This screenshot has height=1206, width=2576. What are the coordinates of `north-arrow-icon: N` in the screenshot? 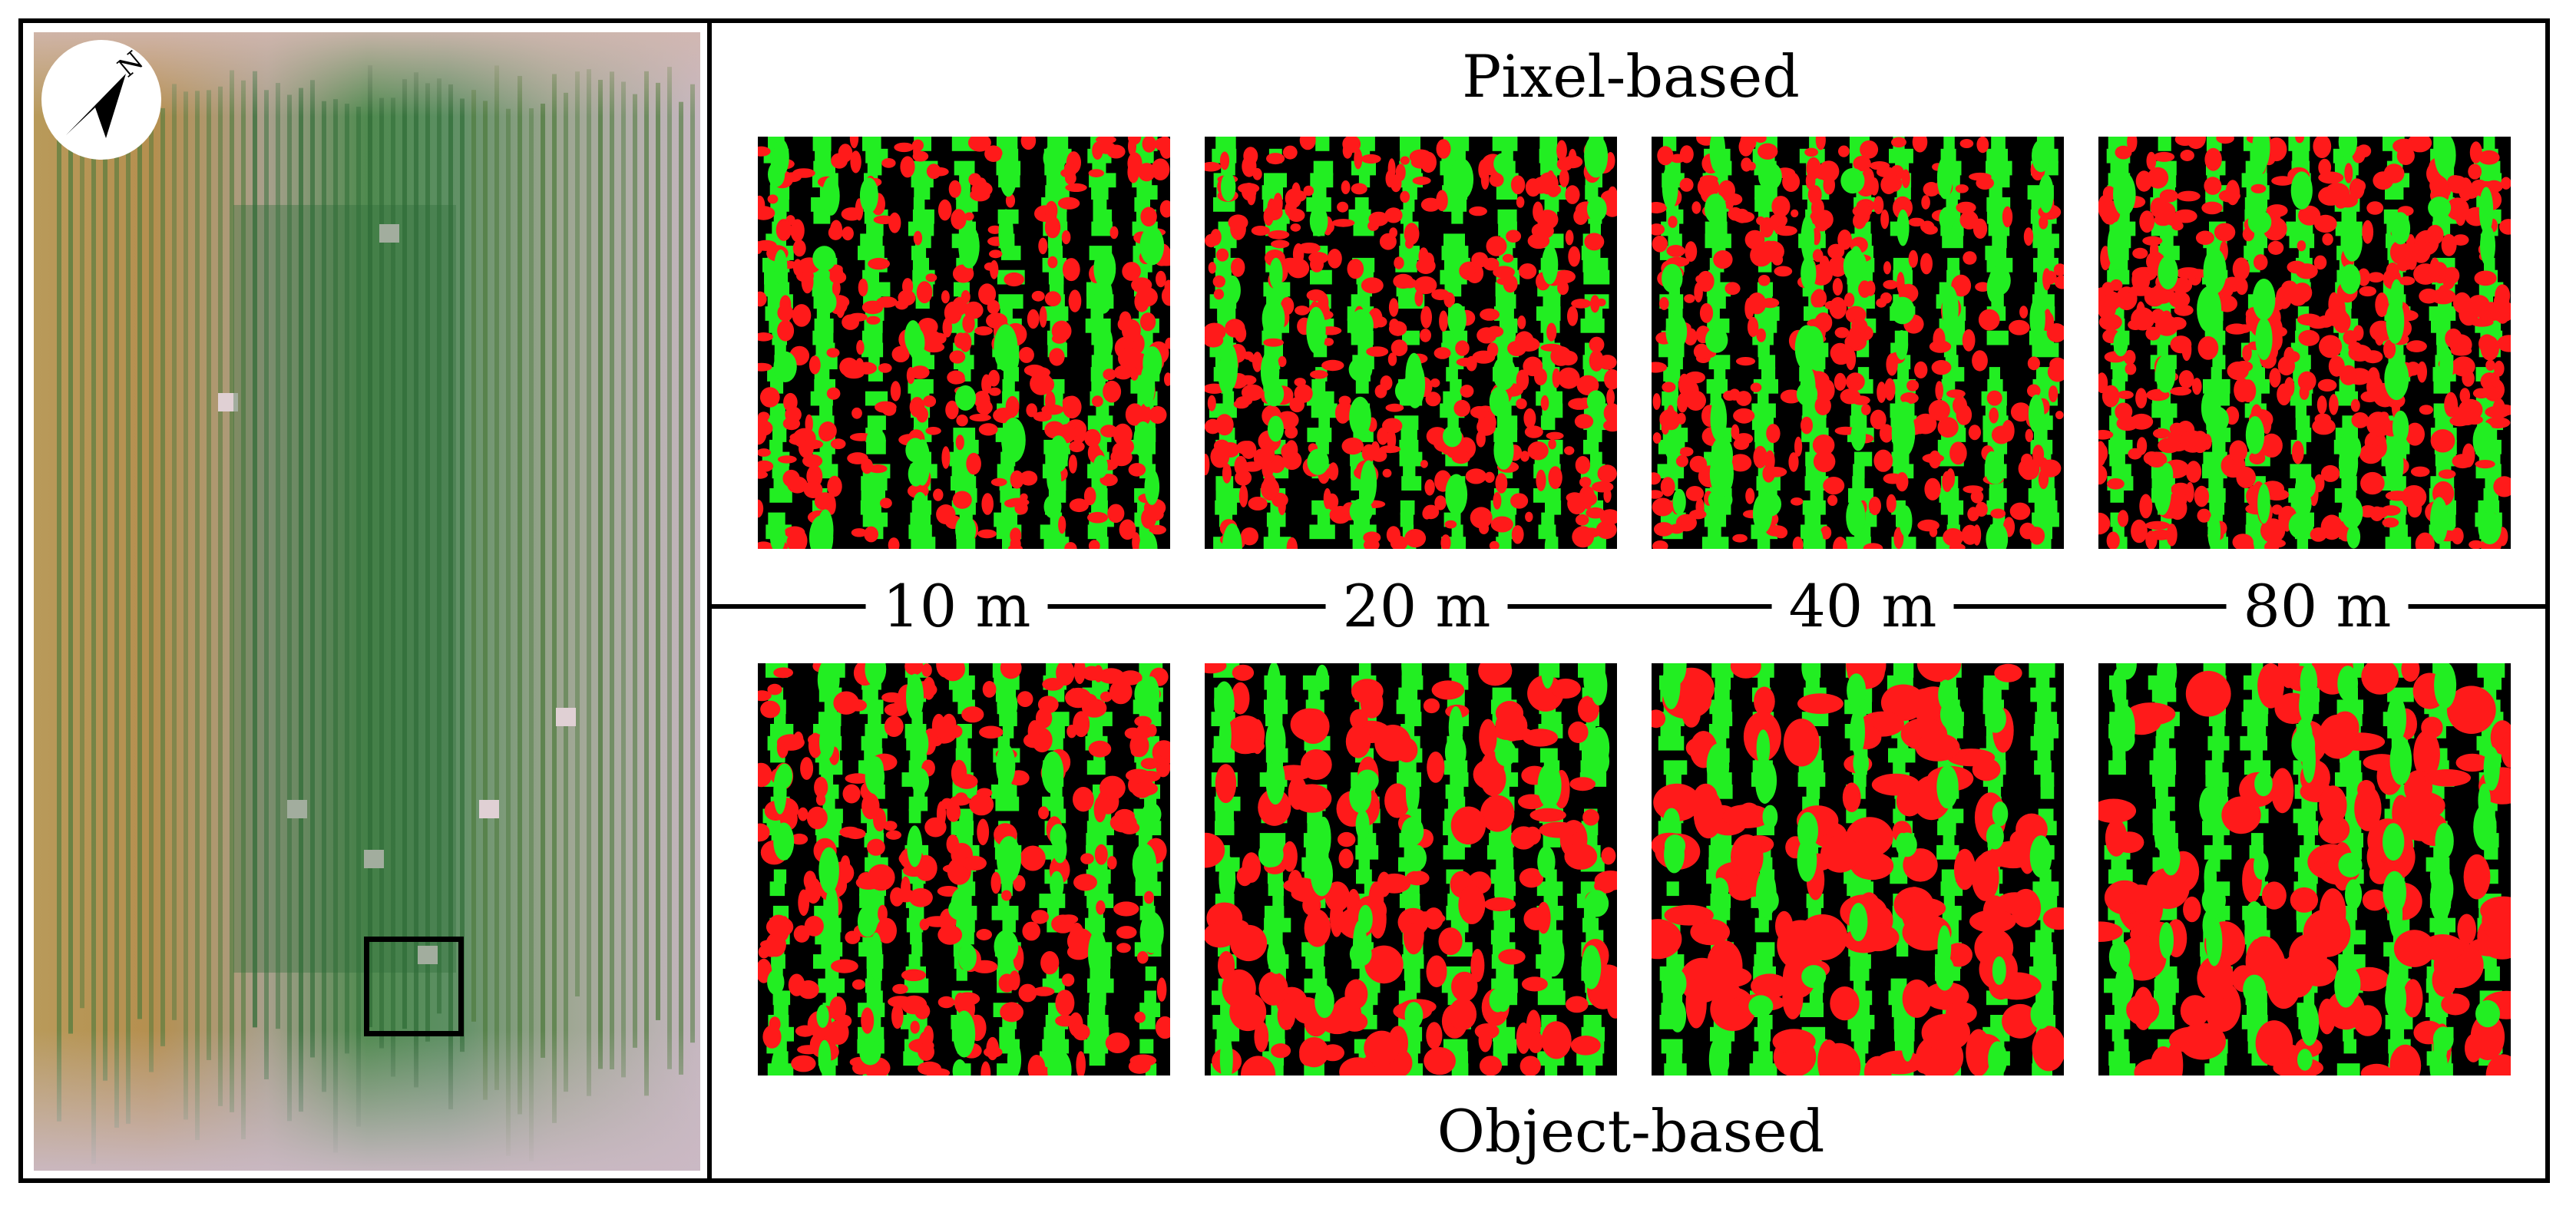 It's located at (101, 100).